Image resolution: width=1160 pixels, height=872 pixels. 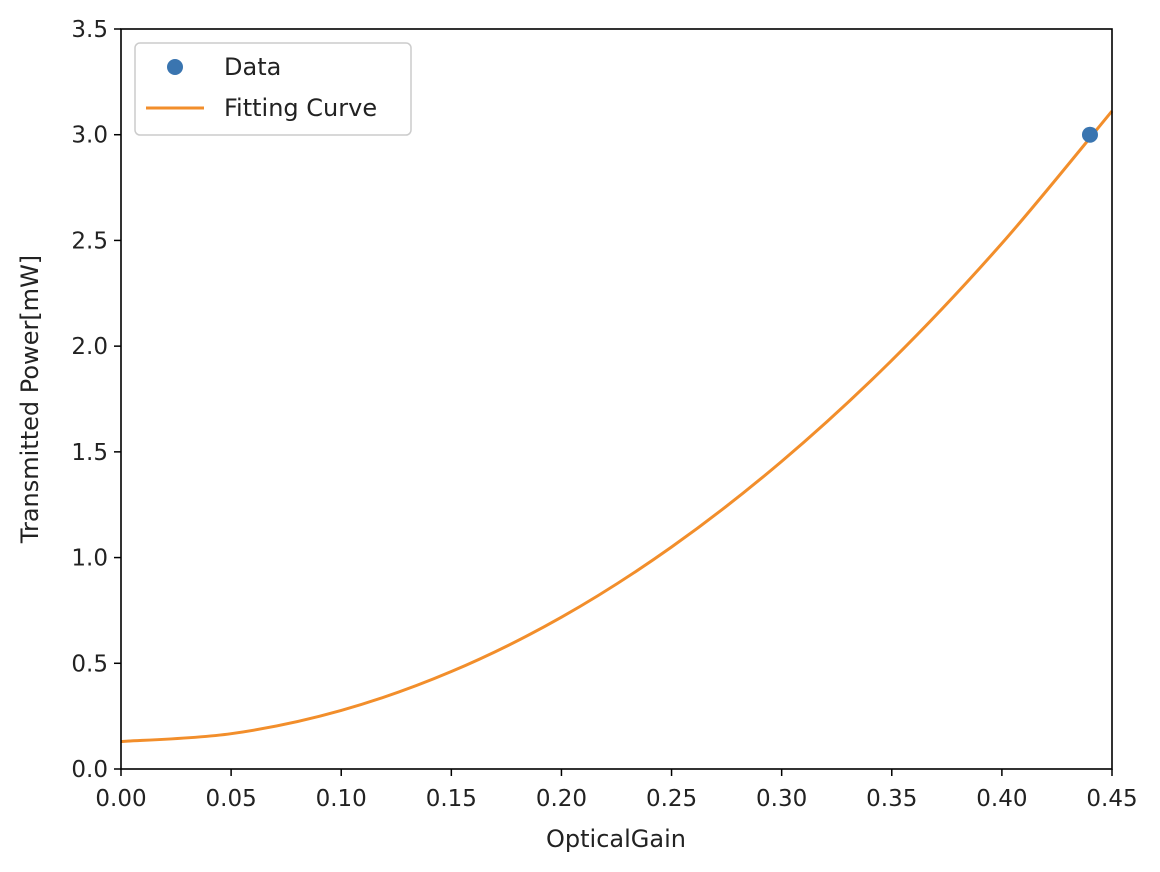 What do you see at coordinates (300, 108) in the screenshot?
I see `legend-label-fitting-curve: Fitting Curve` at bounding box center [300, 108].